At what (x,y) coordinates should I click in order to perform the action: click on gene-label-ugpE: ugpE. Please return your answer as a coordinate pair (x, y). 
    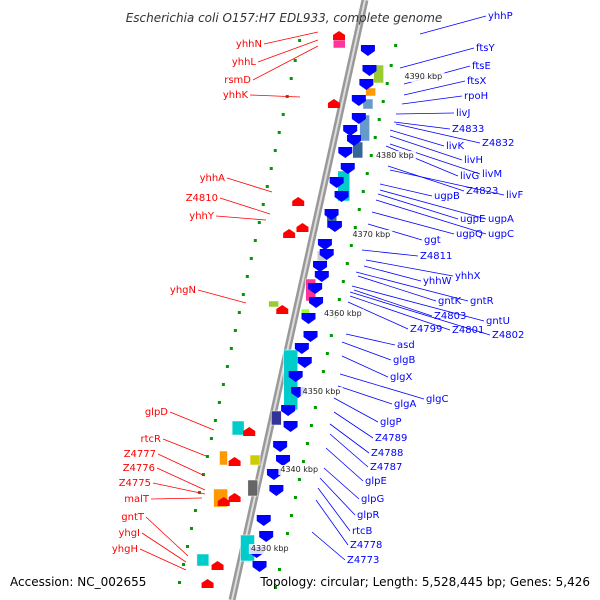
    Looking at the image, I should click on (472, 219).